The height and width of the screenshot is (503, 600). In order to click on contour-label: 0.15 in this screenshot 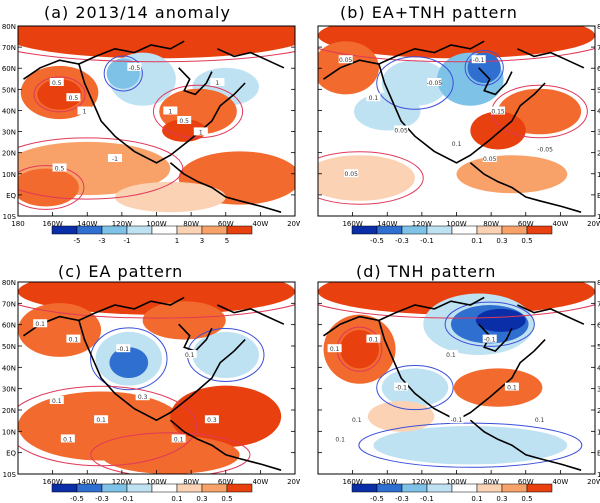, I will do `click(498, 112)`.